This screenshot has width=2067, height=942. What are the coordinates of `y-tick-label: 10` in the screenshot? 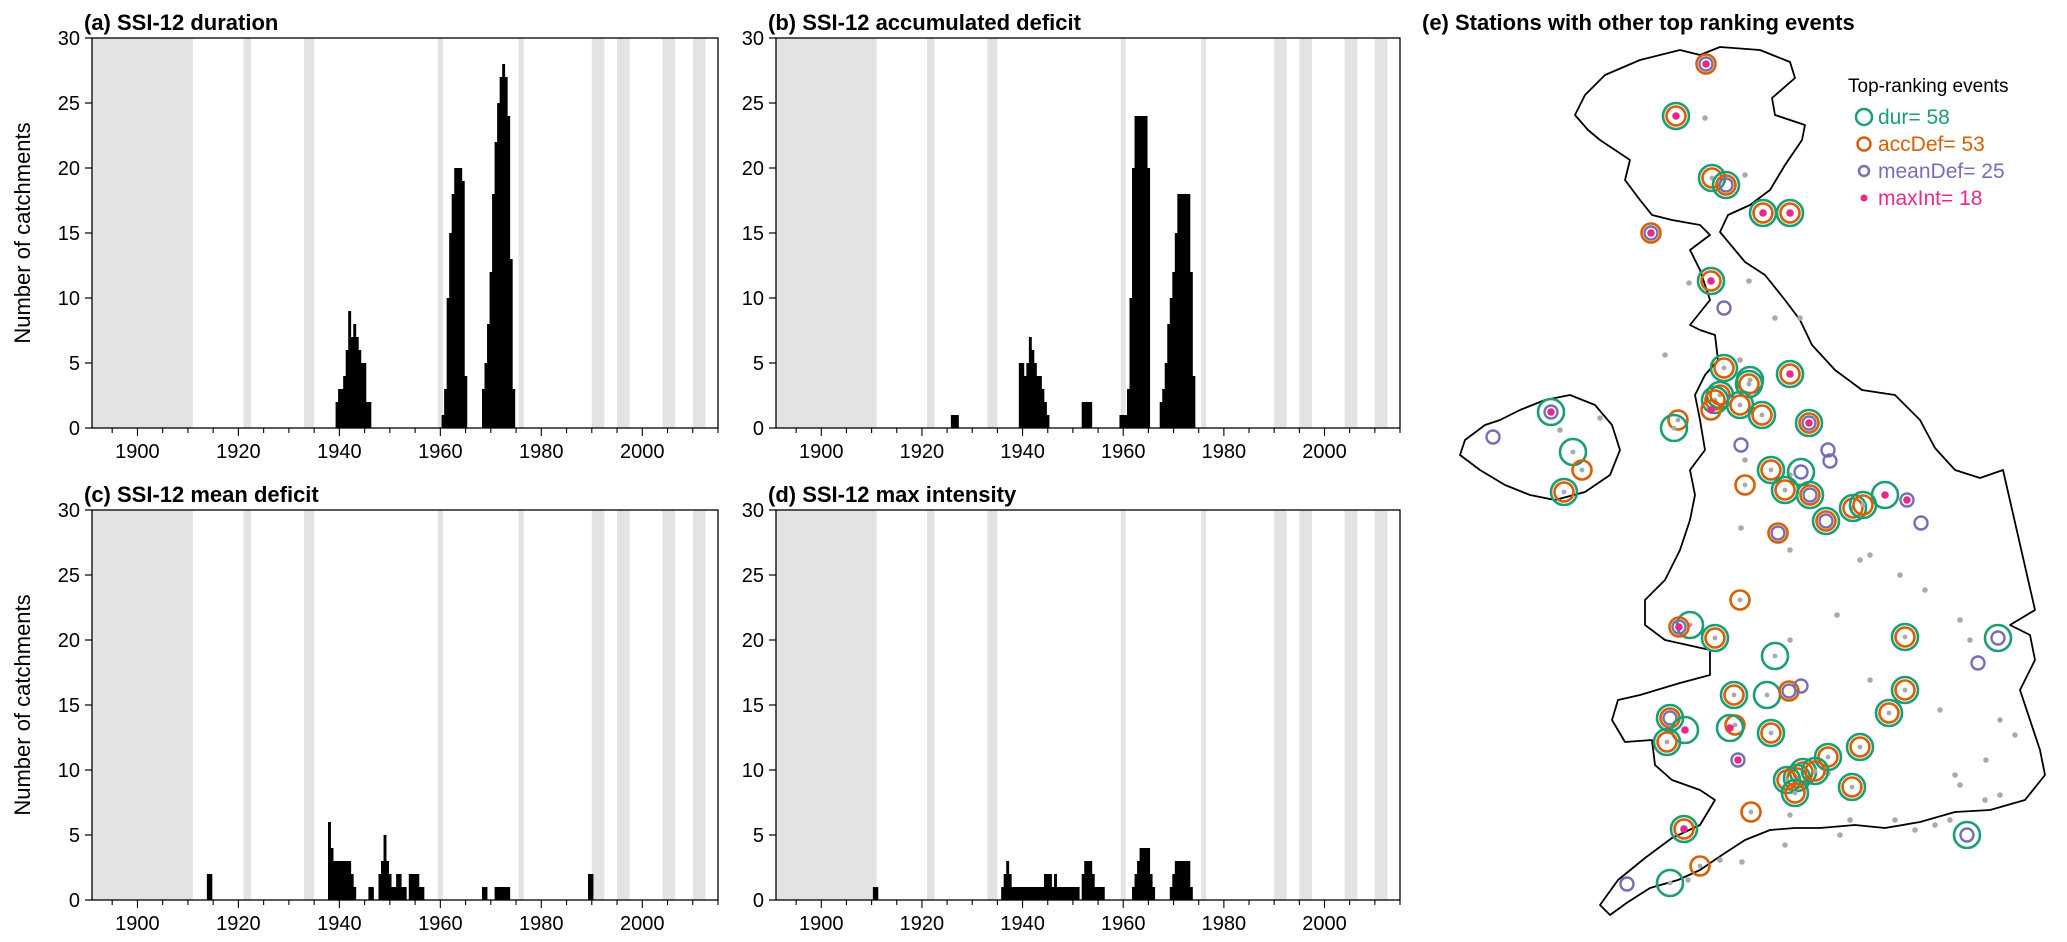 It's located at (753, 299).